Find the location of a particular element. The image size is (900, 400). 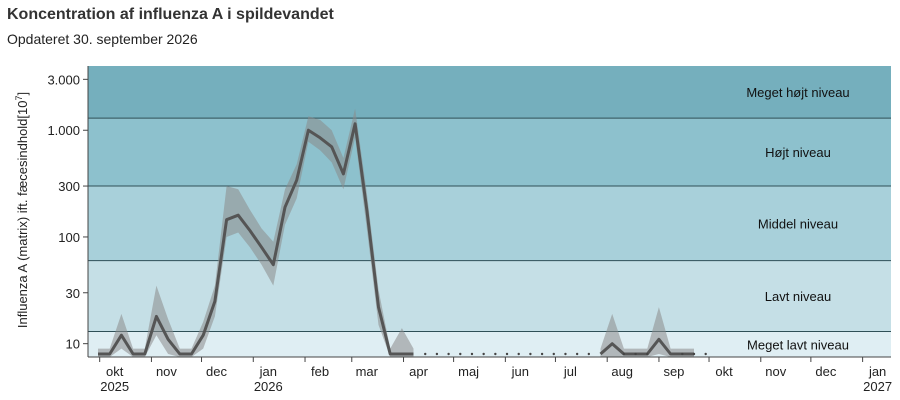

y-tick-label: 1.000 is located at coordinates (63, 130).